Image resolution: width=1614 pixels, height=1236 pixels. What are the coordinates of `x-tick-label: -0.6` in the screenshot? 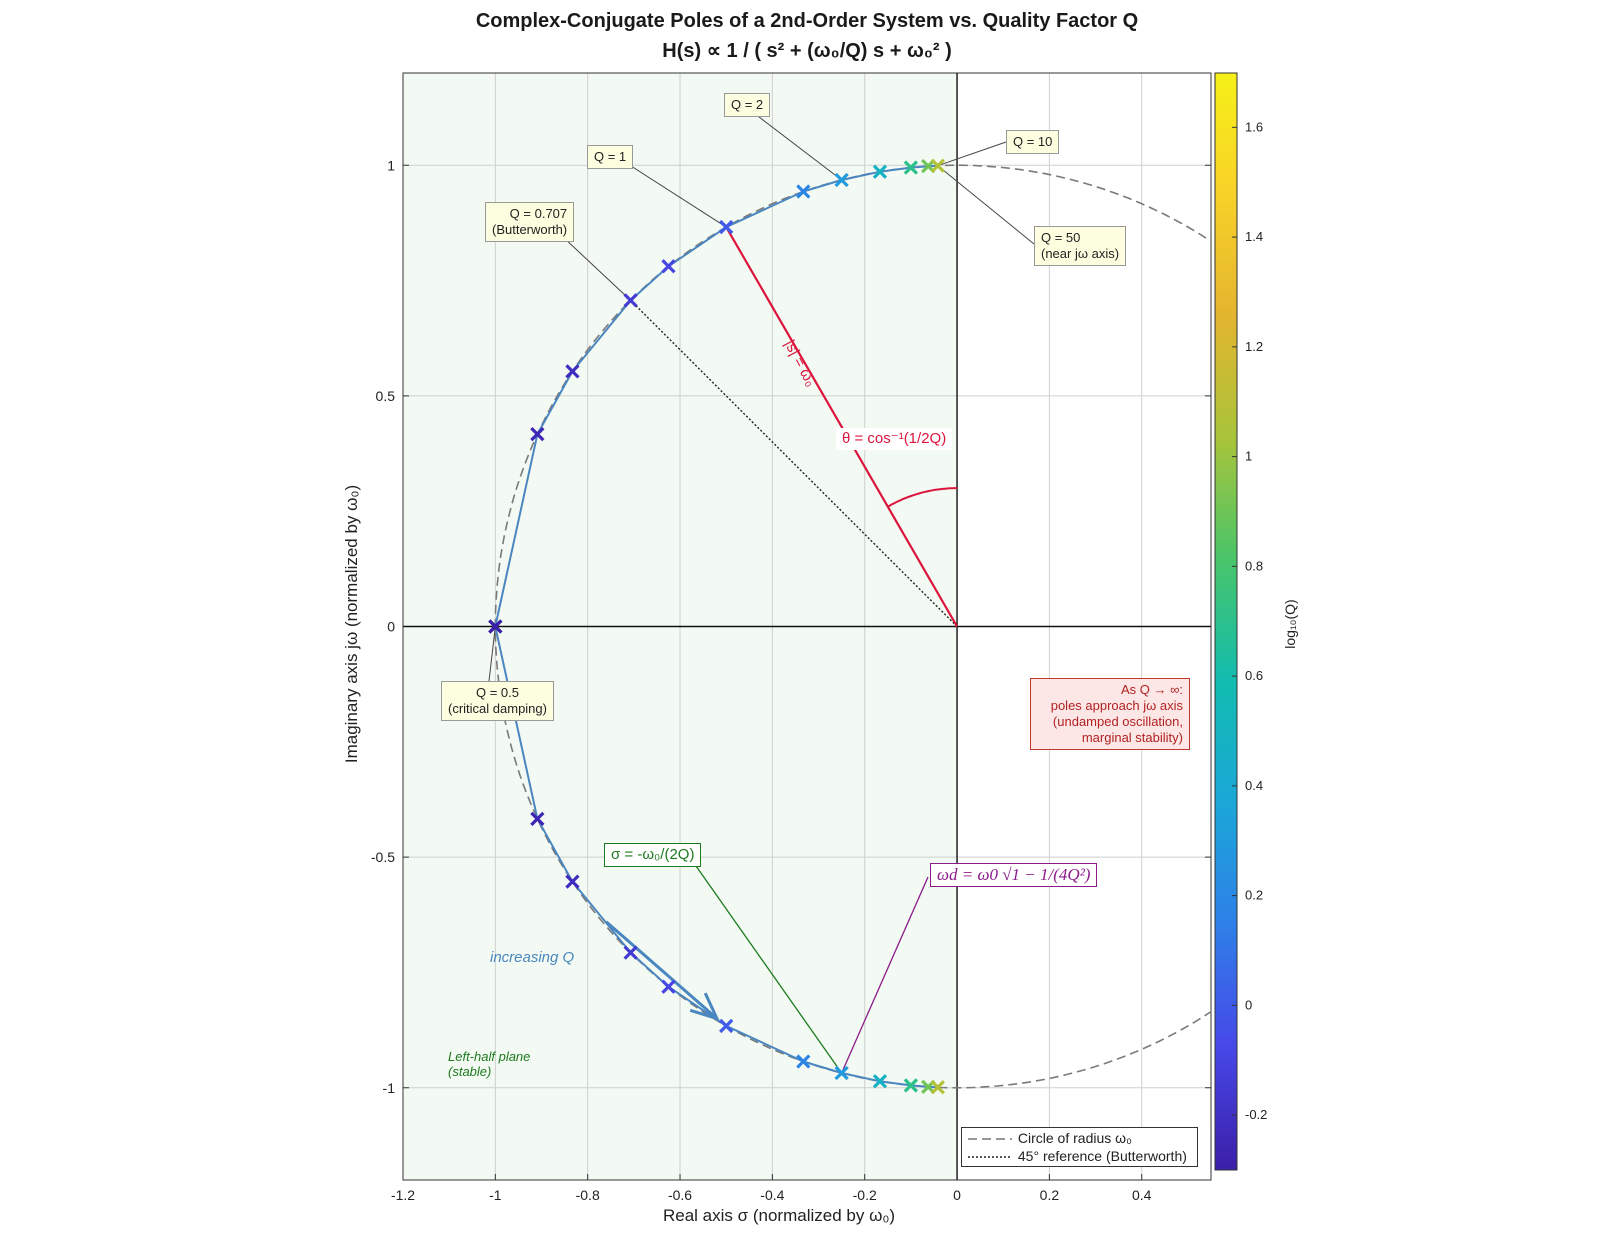 It's located at (680, 1195).